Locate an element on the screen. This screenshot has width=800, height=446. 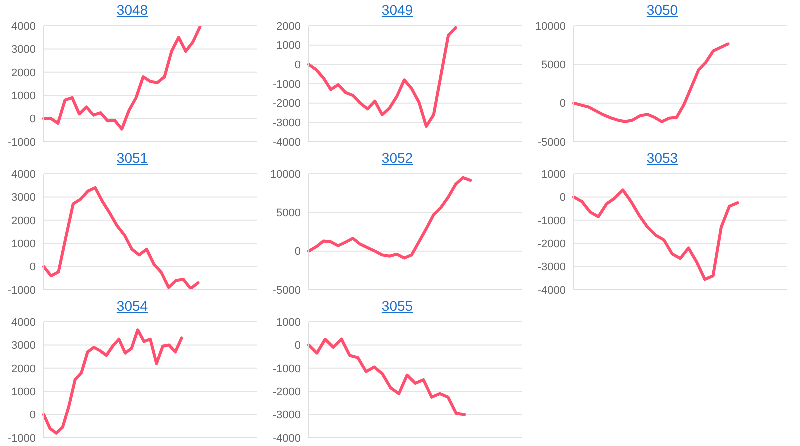
chart-title: 3049 is located at coordinates (397, 10).